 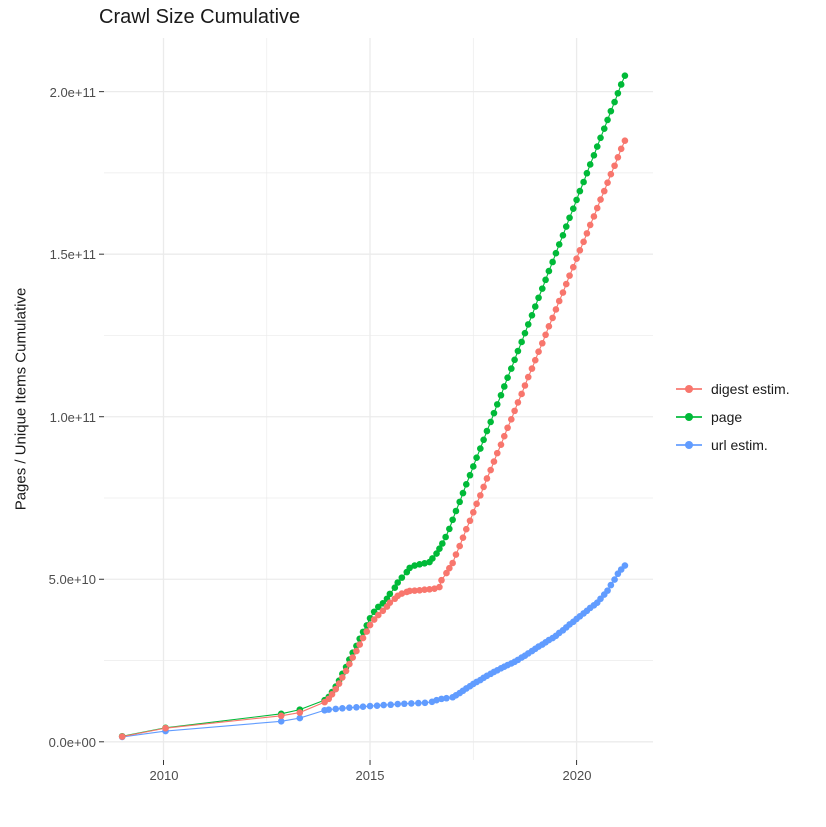 What do you see at coordinates (72, 579) in the screenshot?
I see `y-tick-label: 5.0e+10` at bounding box center [72, 579].